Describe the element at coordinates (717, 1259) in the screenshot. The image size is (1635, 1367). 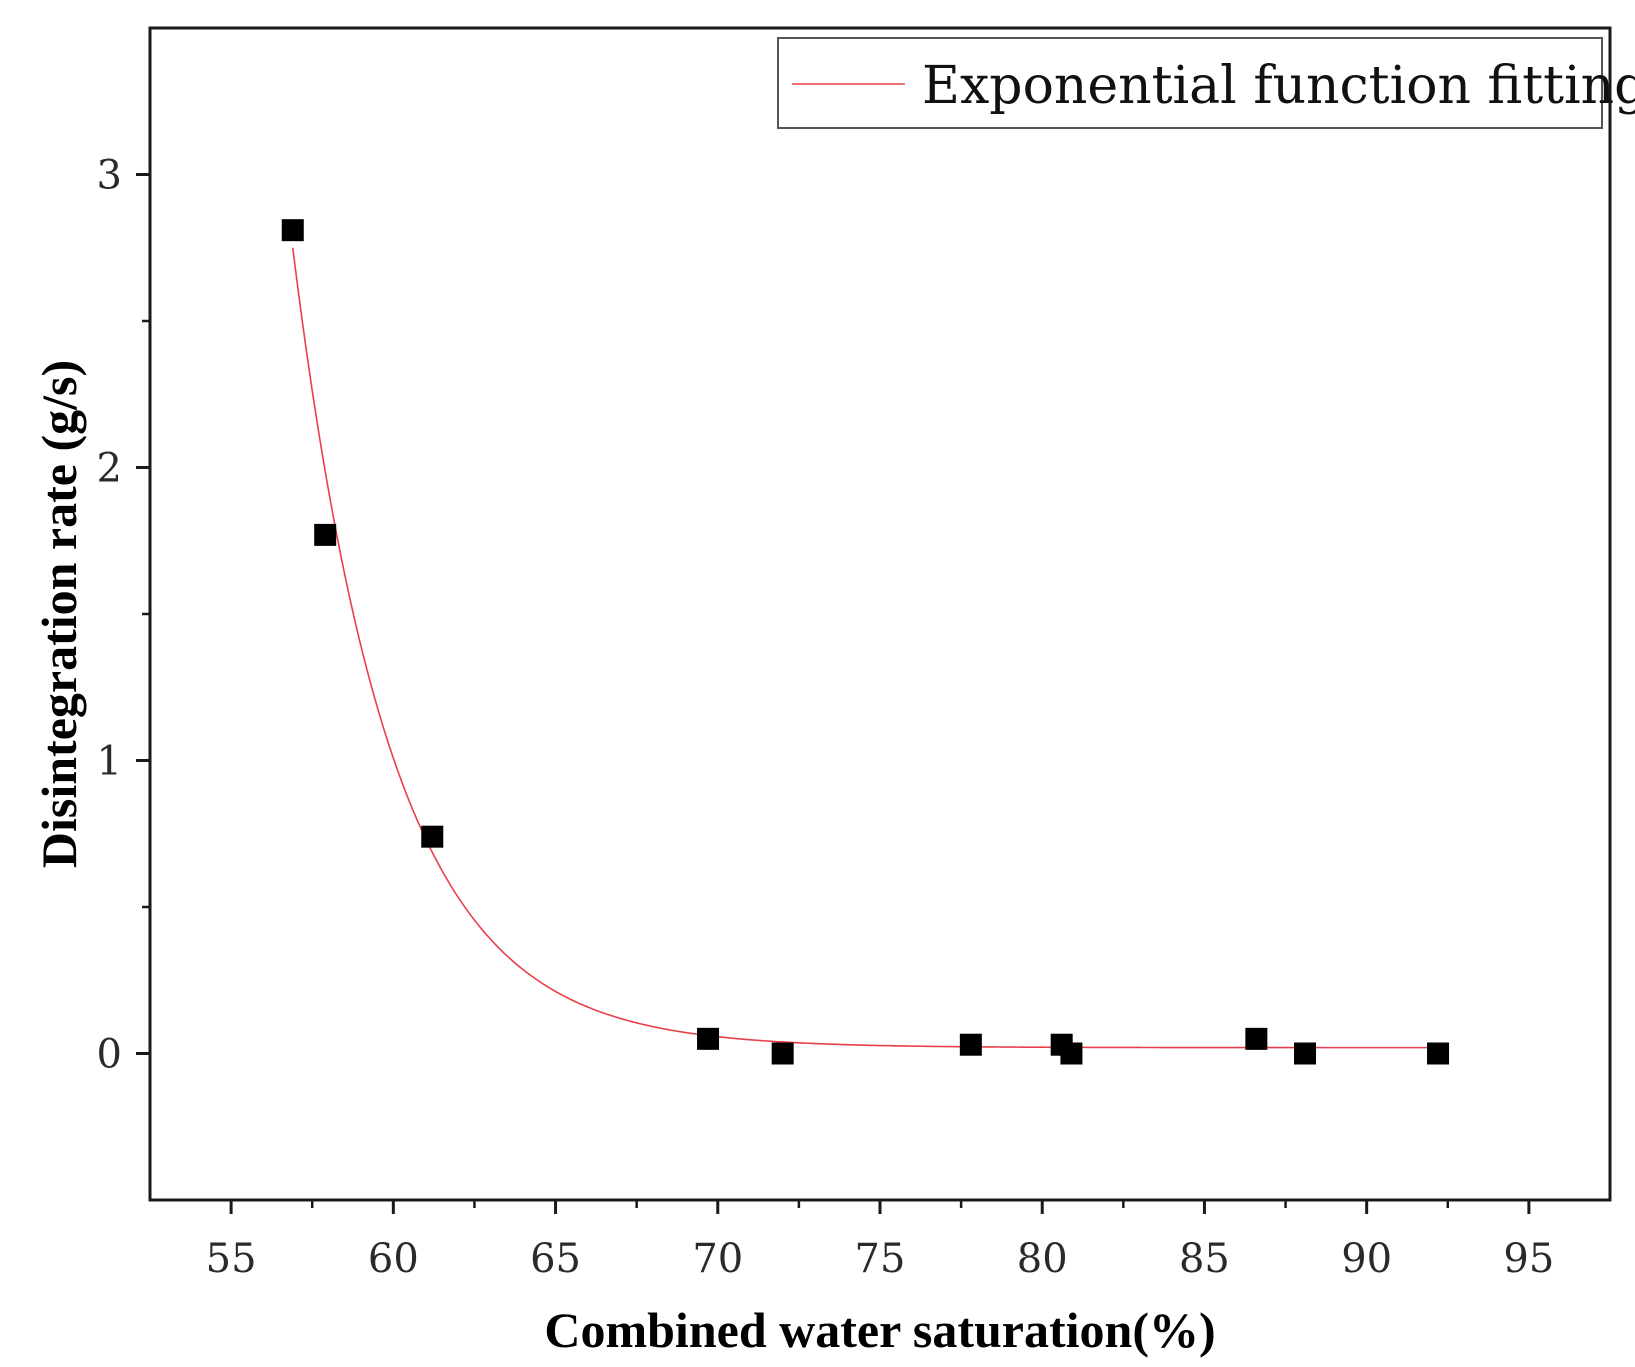
I see `x-tick-label-70: 70` at that location.